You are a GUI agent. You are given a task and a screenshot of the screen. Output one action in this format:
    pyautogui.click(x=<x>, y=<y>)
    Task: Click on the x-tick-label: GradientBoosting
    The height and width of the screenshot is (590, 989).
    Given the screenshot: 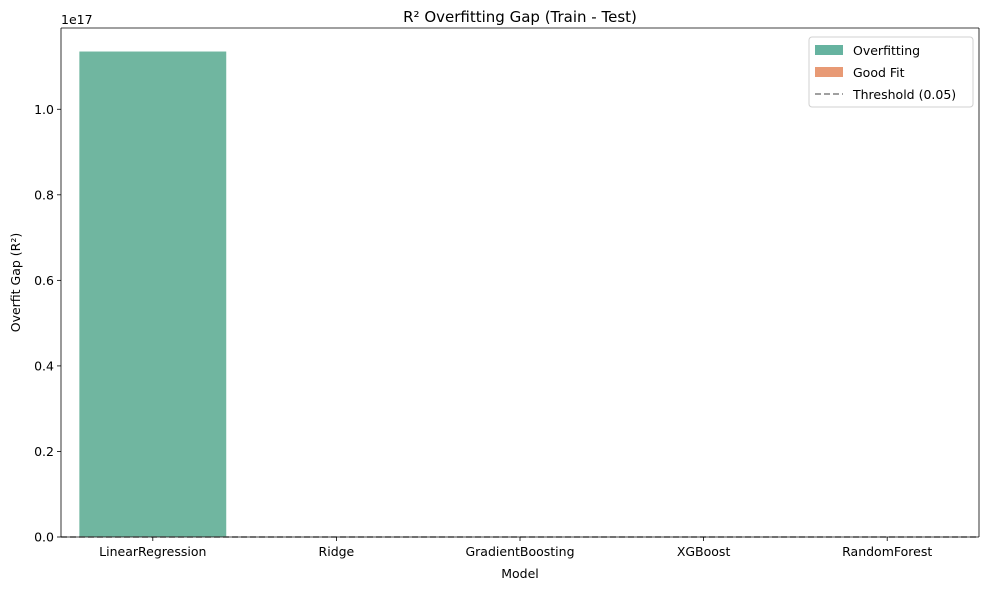 What is the action you would take?
    pyautogui.click(x=519, y=551)
    